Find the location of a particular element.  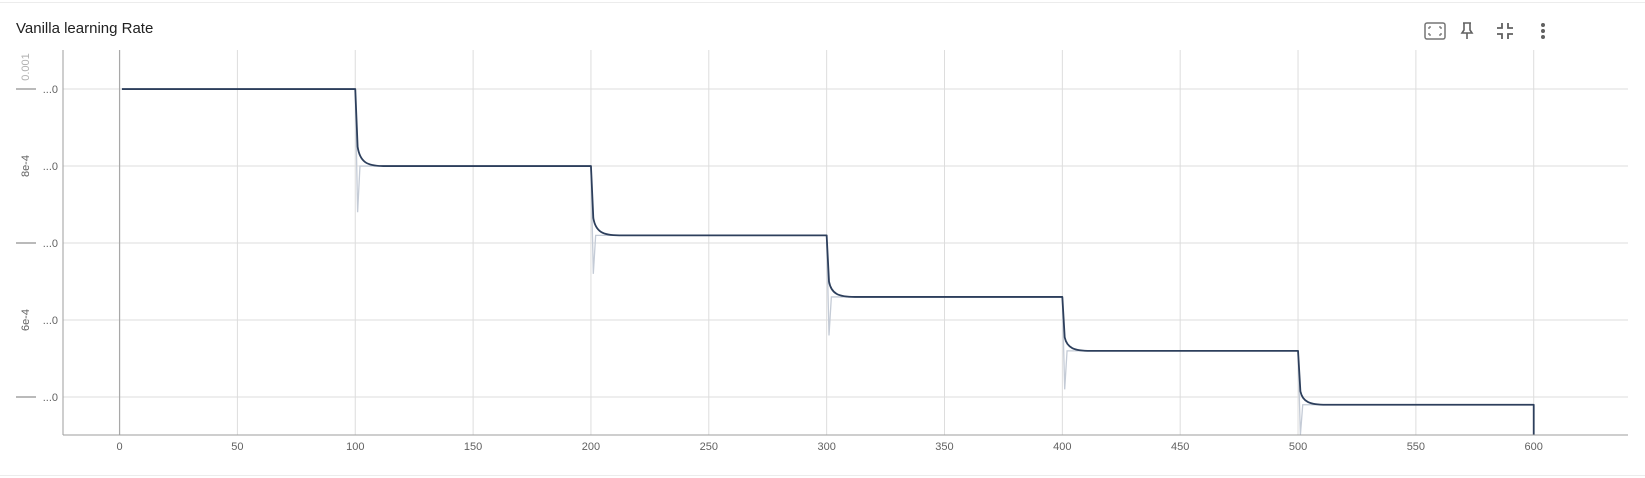

y-side-label: 6e-4 is located at coordinates (26, 320).